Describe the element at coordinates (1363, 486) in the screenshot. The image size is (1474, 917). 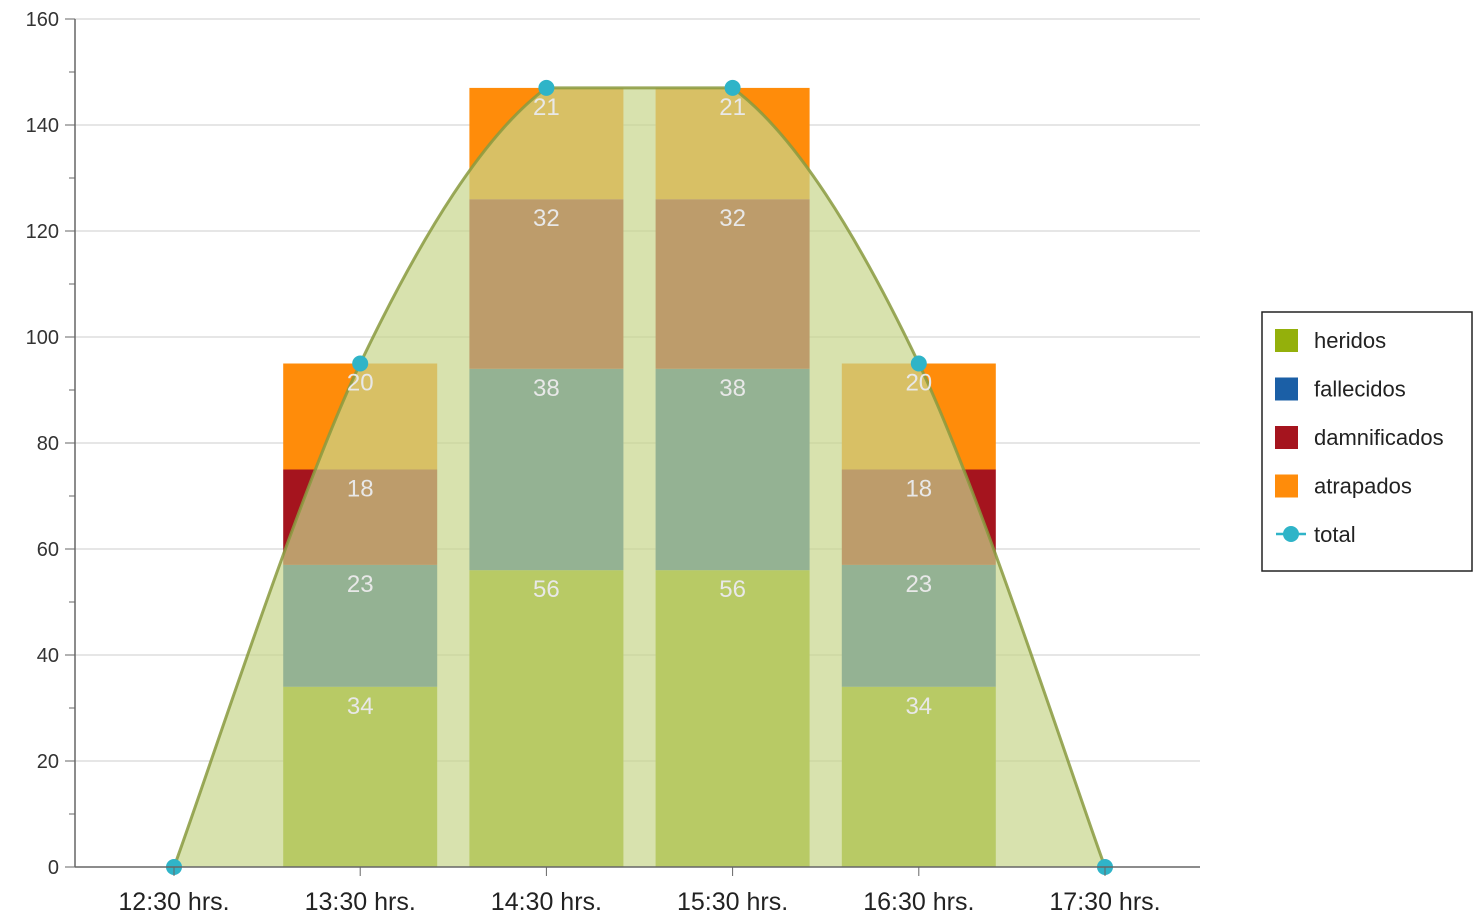
I see `legend-label: atrapados` at that location.